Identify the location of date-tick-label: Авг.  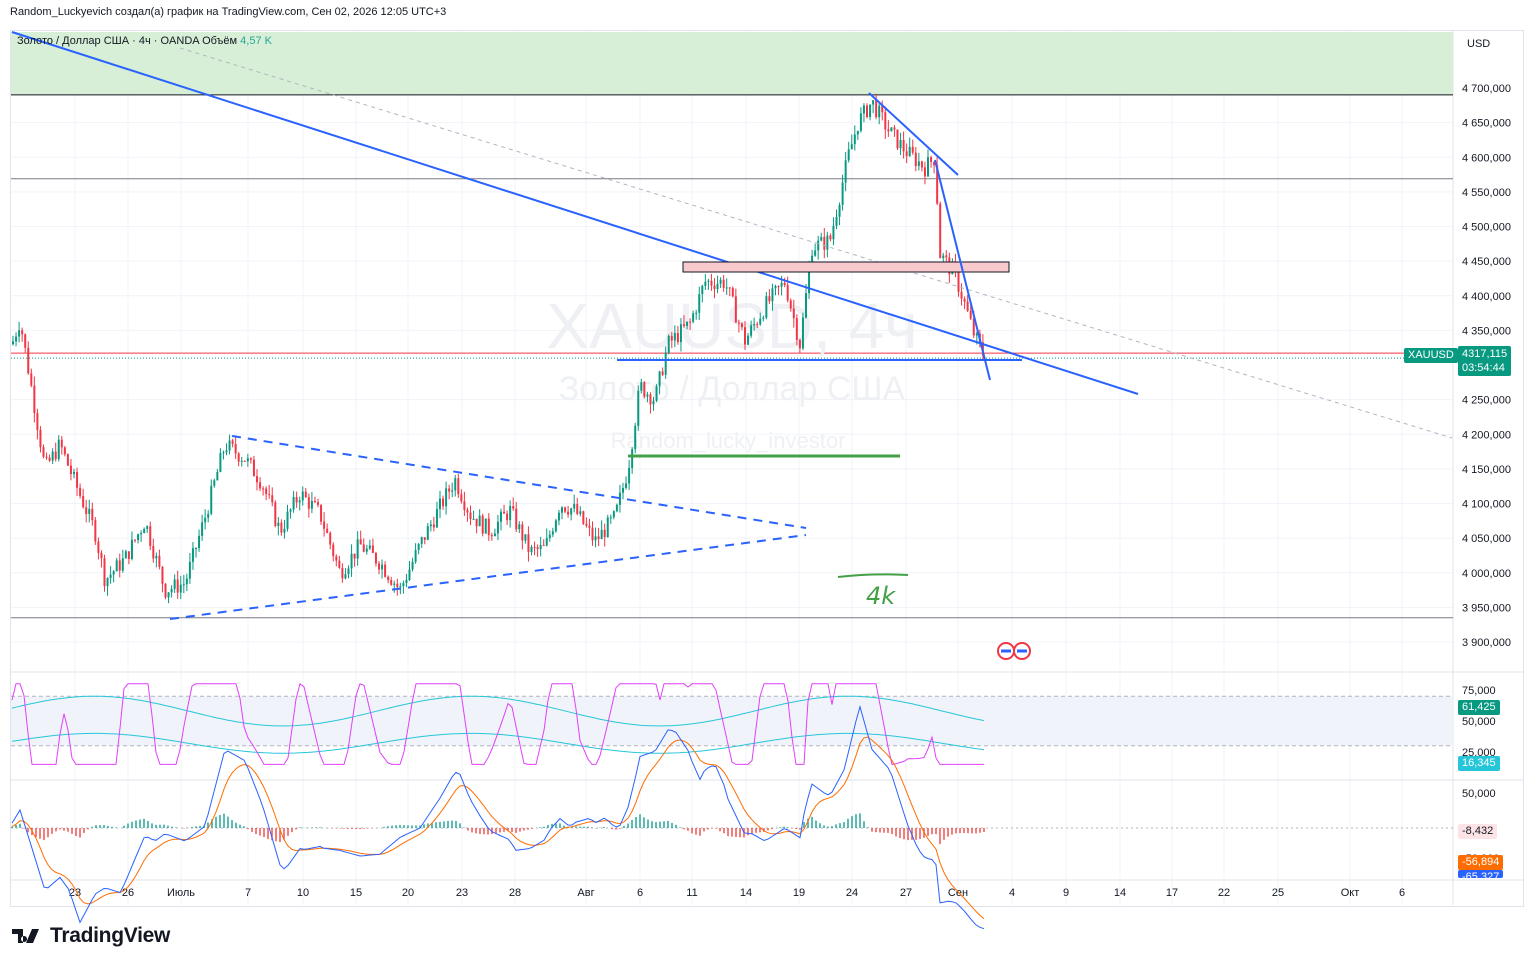
(585, 893).